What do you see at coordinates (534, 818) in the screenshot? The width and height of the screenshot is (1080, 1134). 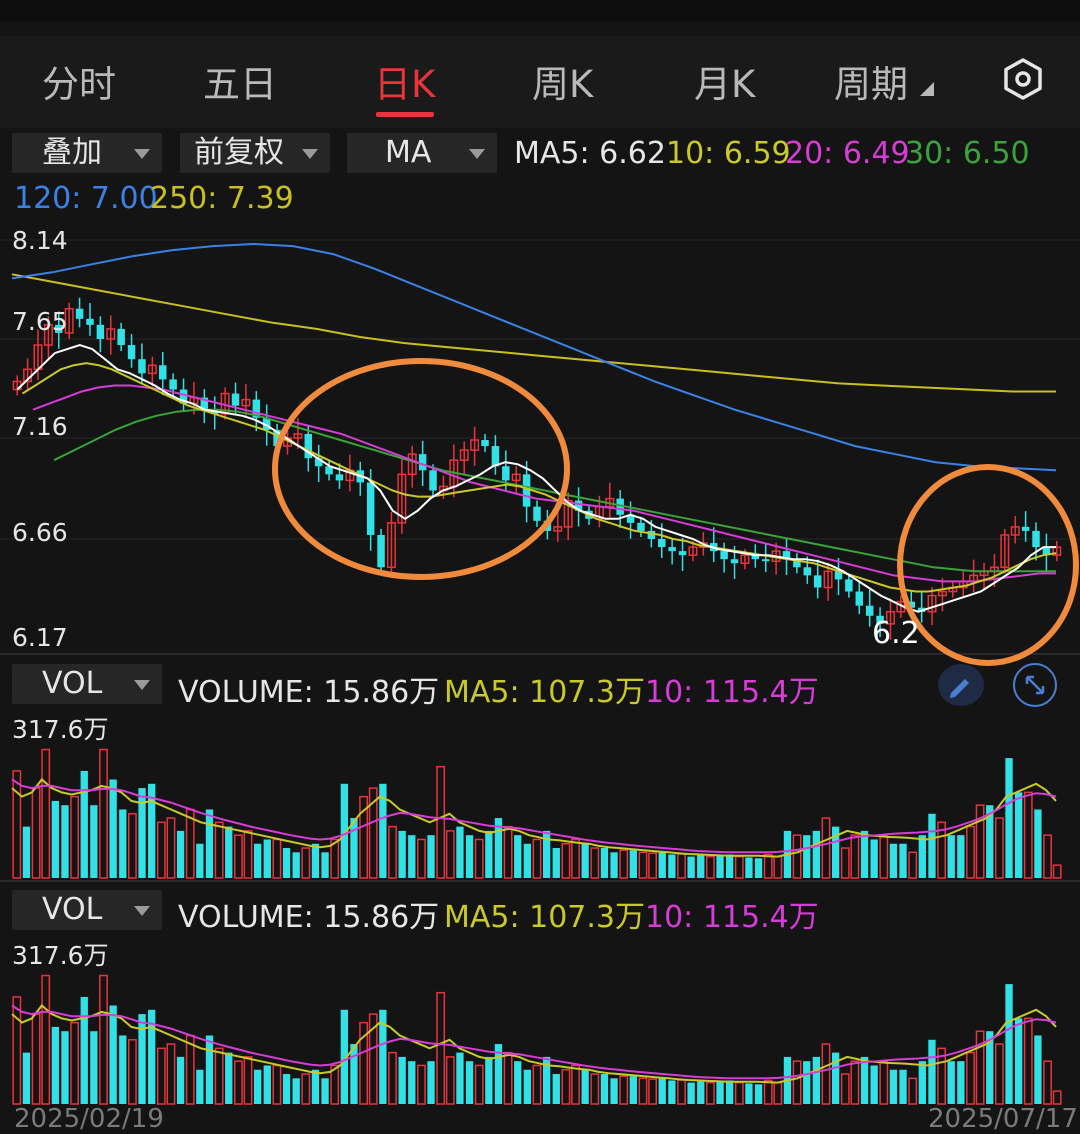 I see `volume-ma5-line` at bounding box center [534, 818].